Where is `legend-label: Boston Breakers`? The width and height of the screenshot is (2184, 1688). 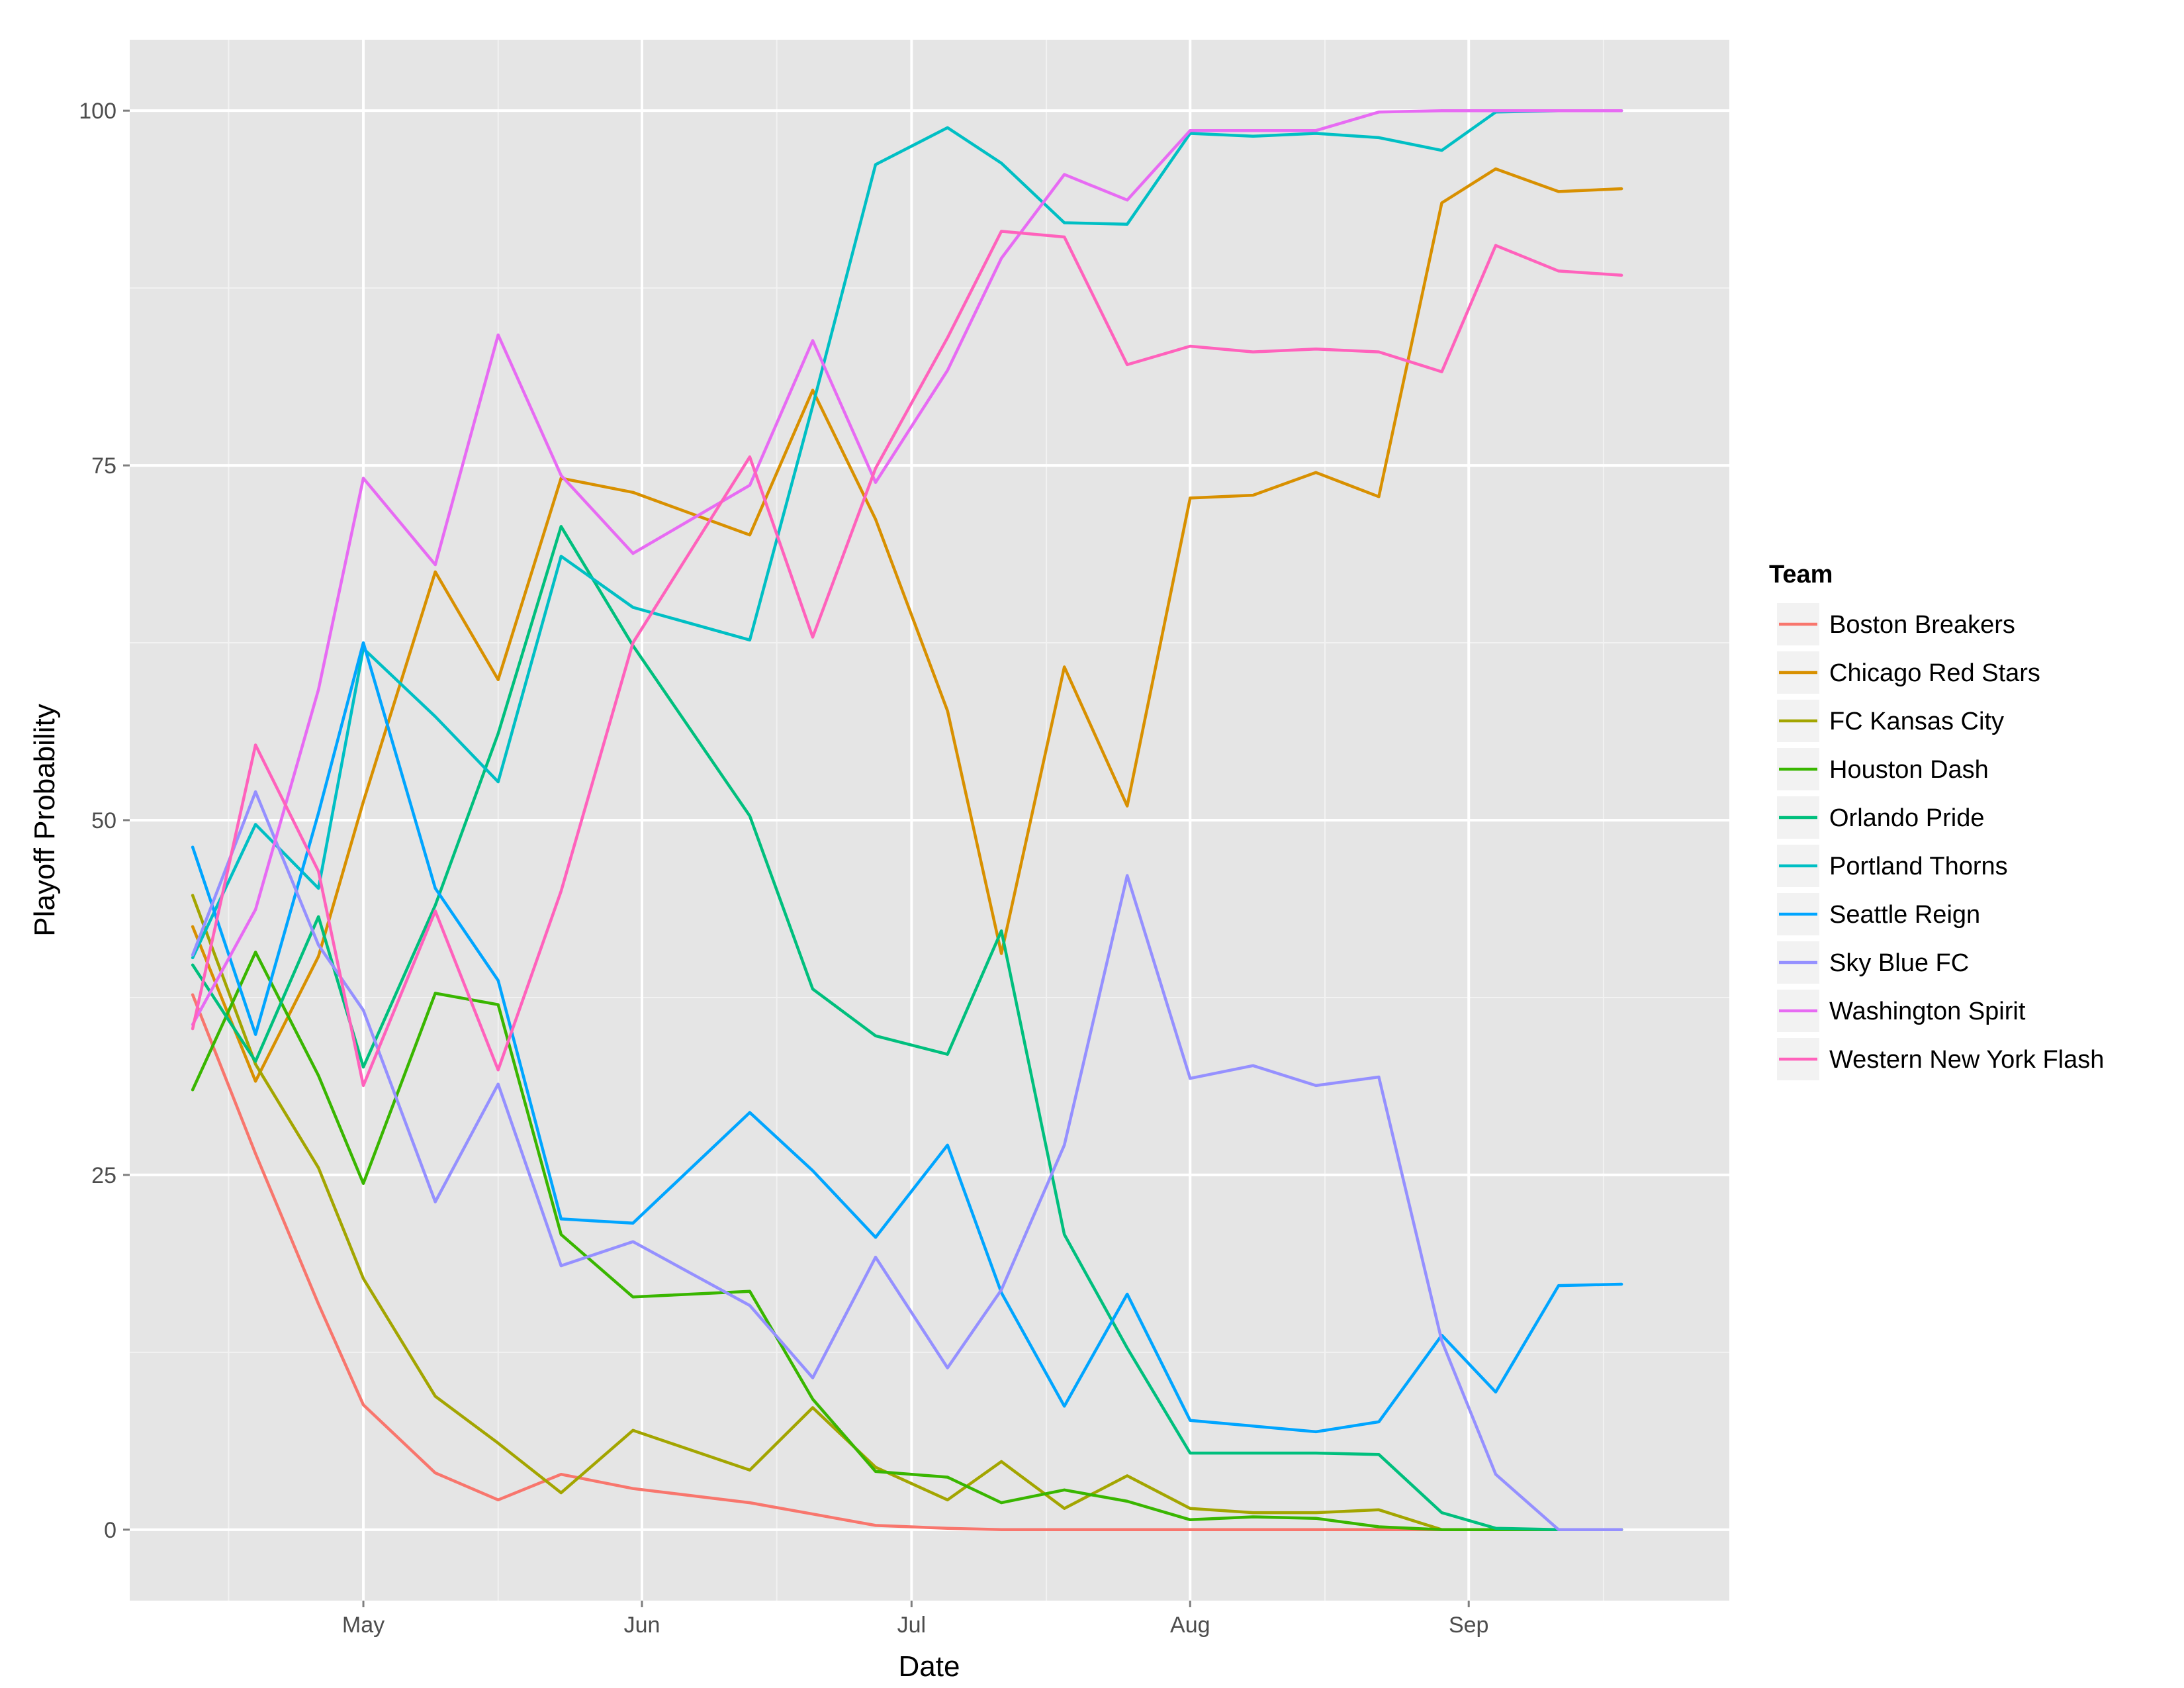
legend-label: Boston Breakers is located at coordinates (1922, 625).